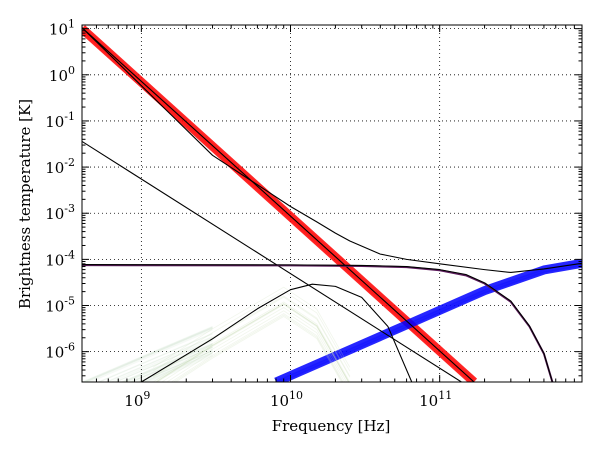 This screenshot has width=600, height=450. Describe the element at coordinates (445, 395) in the screenshot. I see `x-tick-exponent: 11` at that location.